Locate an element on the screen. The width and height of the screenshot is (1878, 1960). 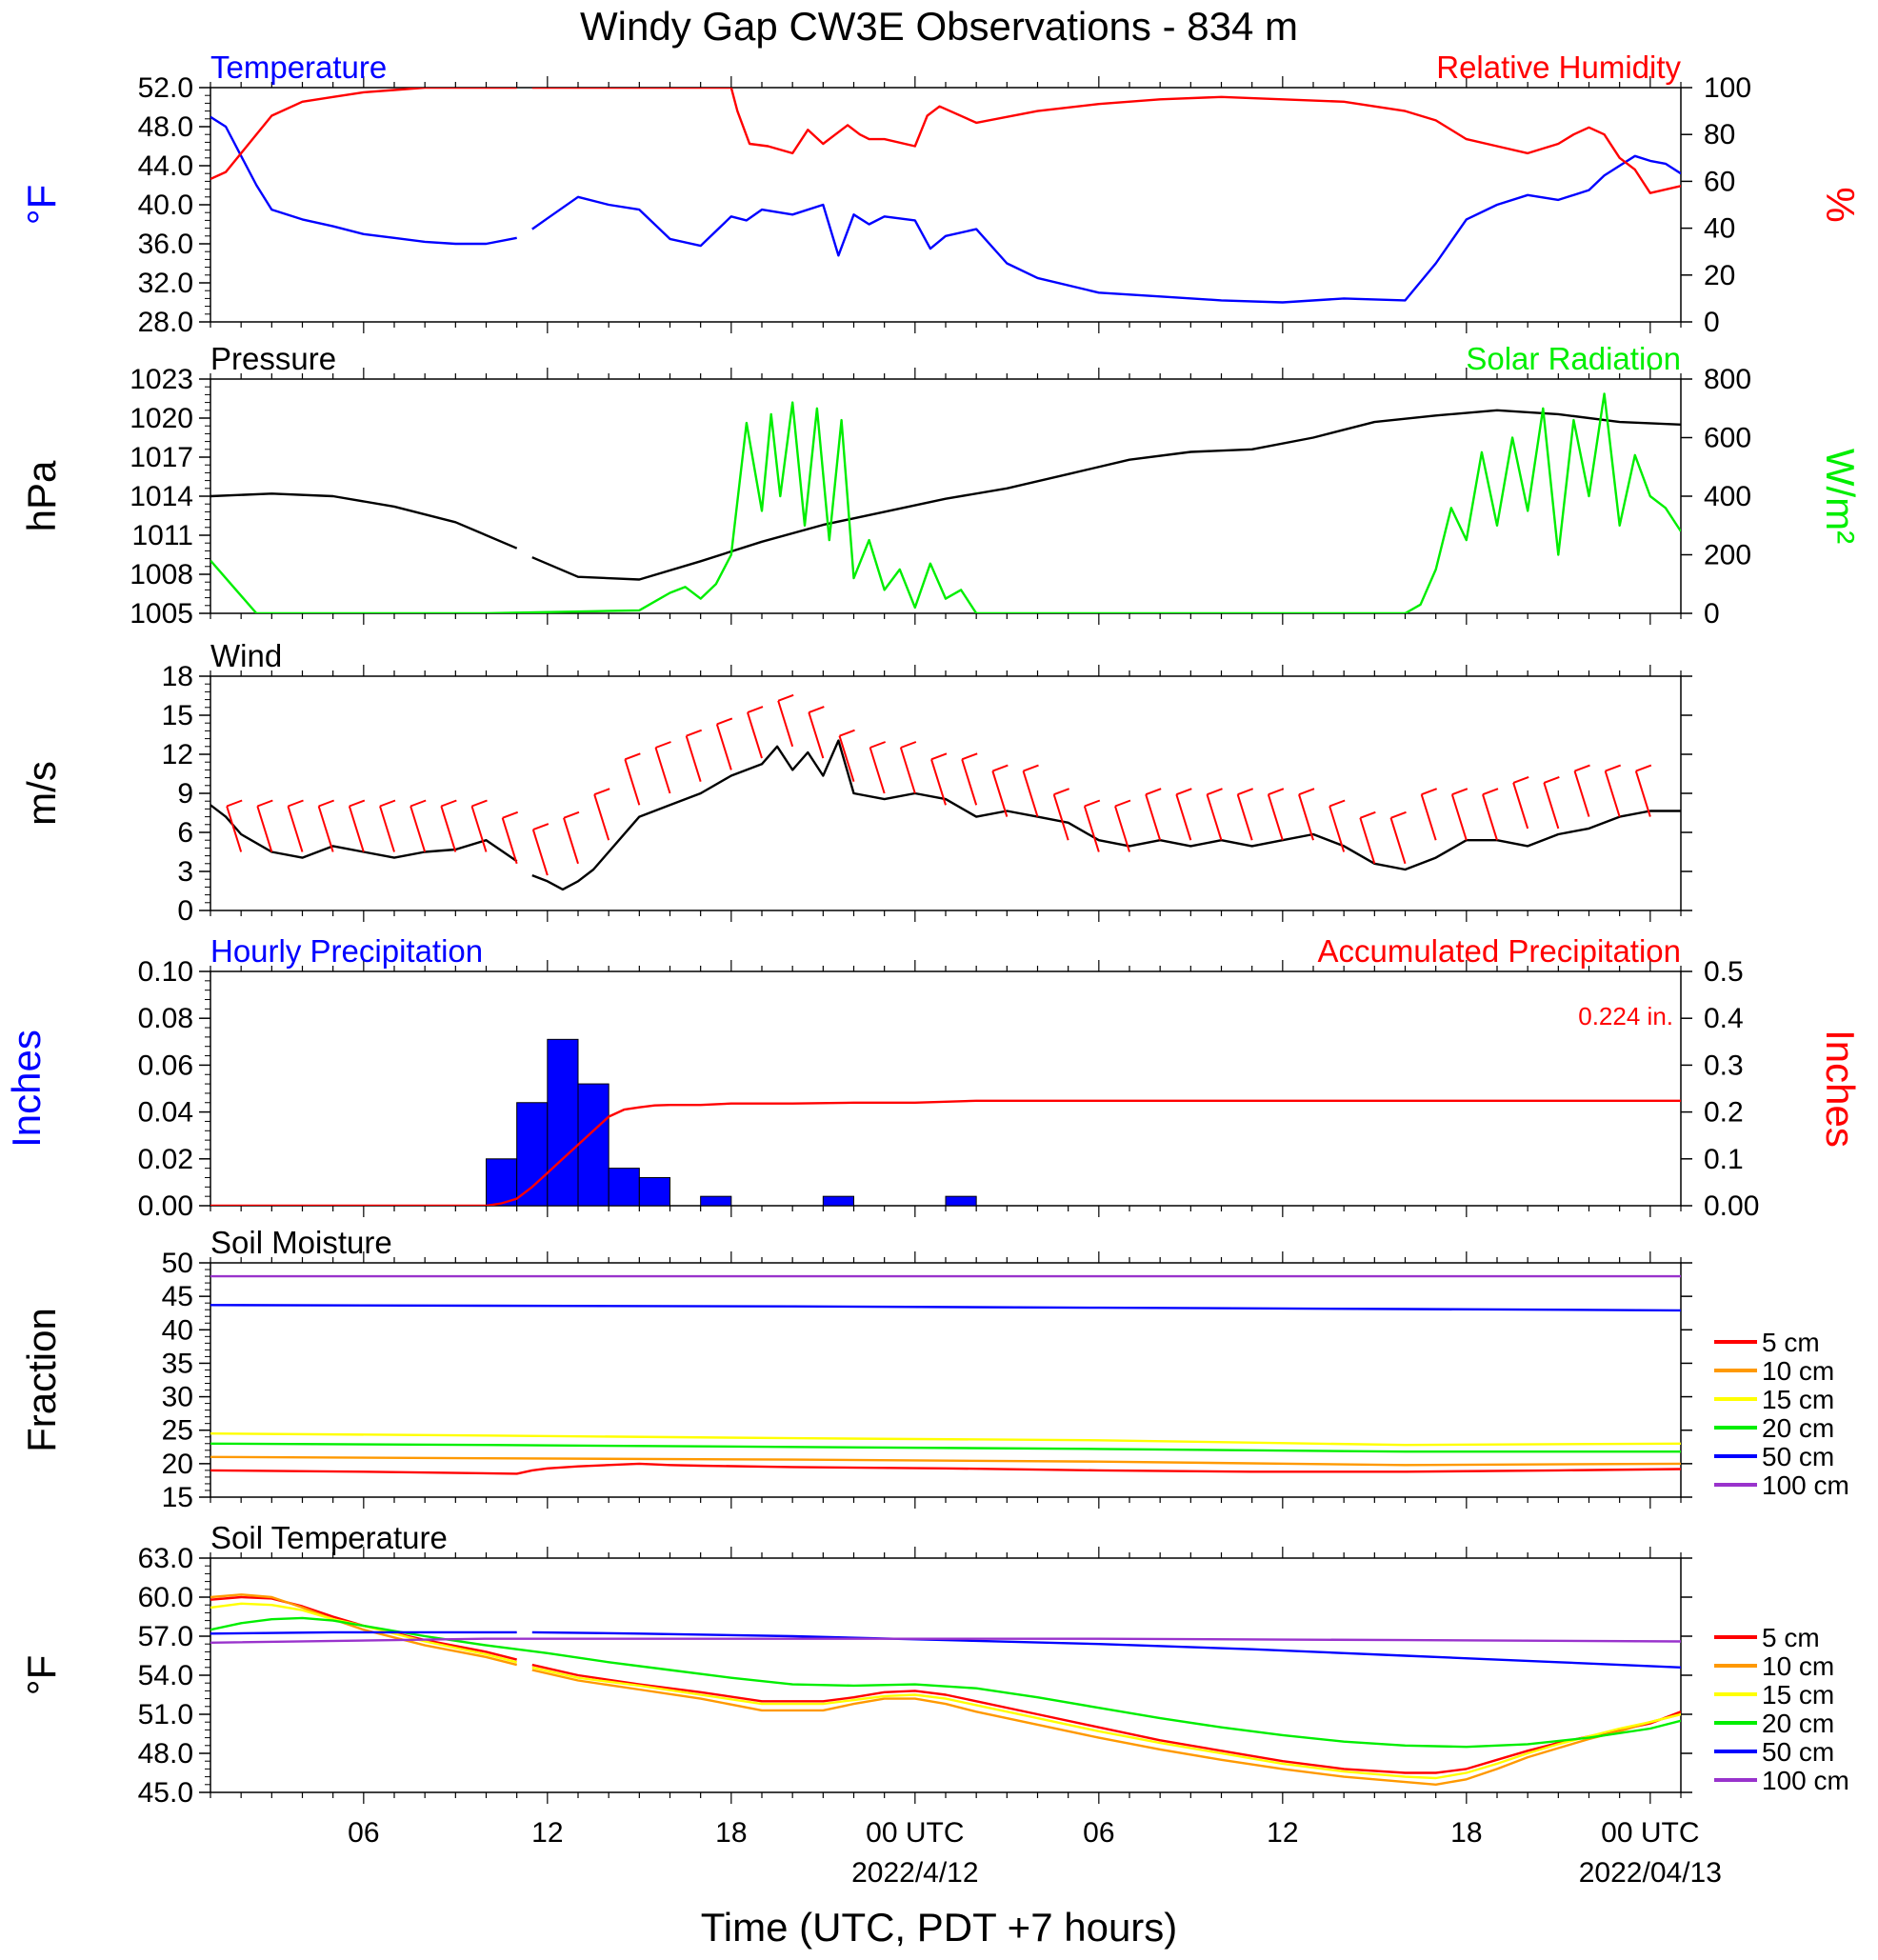
y-tick-label: 63.0 is located at coordinates (165, 1558).